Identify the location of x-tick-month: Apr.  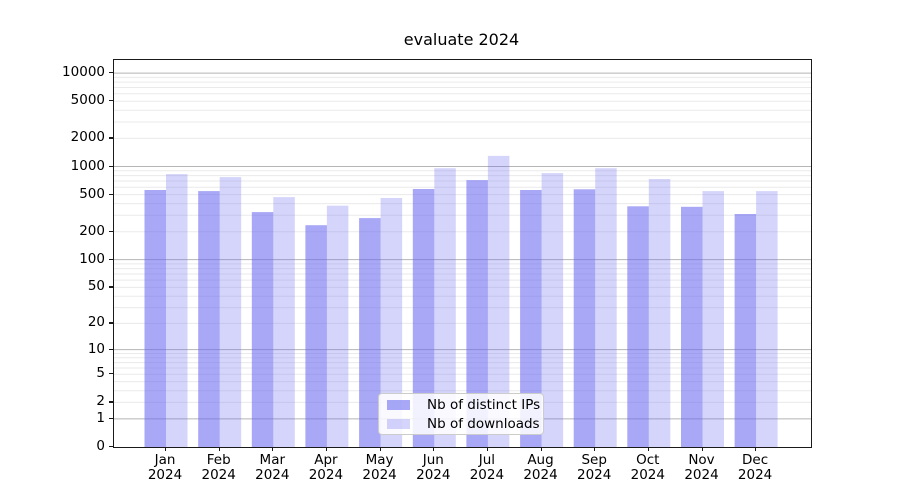
(326, 460).